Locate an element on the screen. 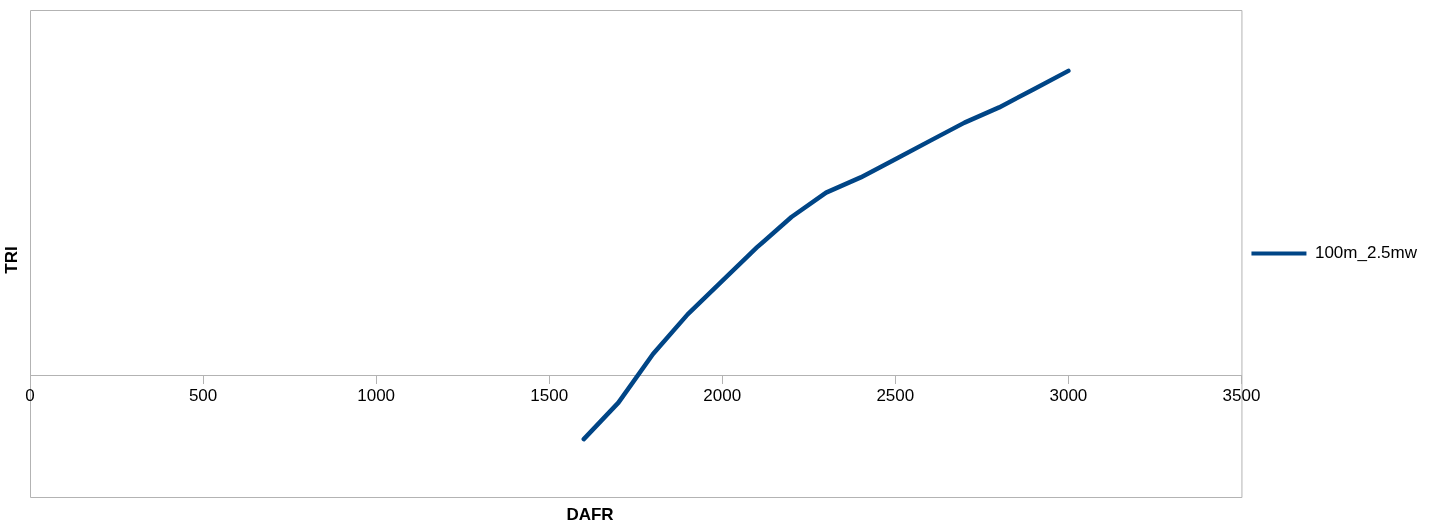 This screenshot has width=1437, height=528. x-tick-label: 3000 is located at coordinates (1068, 396).